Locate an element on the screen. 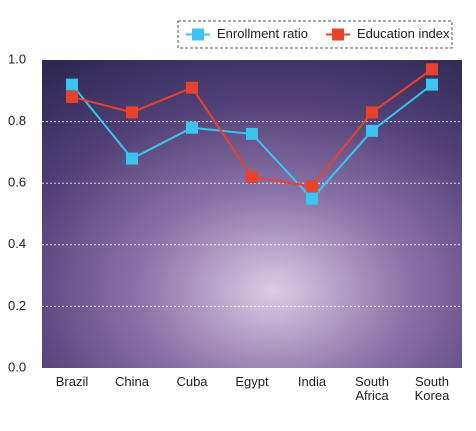  y-tick-label: 1.0 is located at coordinates (17, 58).